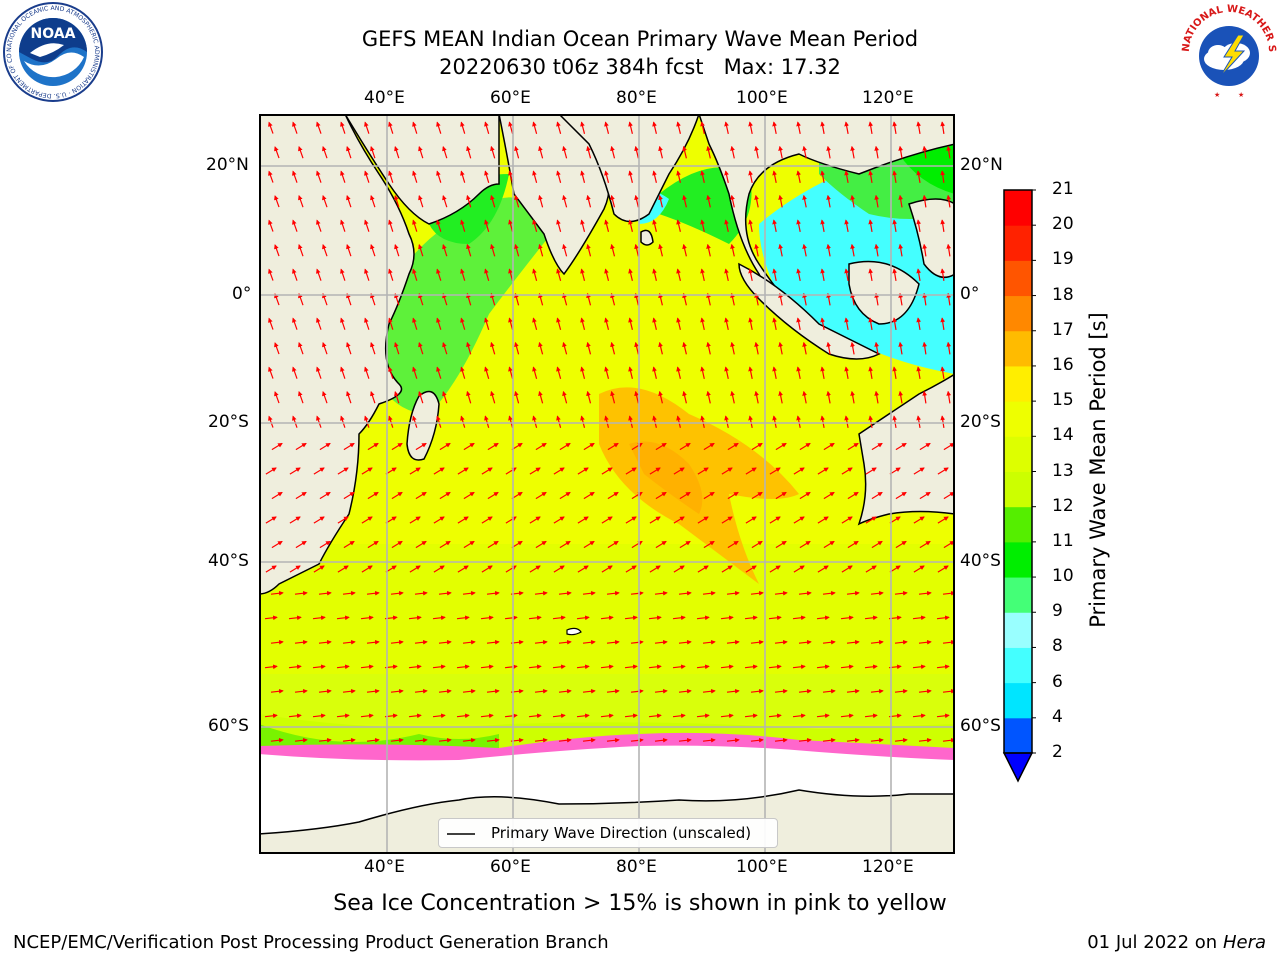 Image resolution: width=1280 pixels, height=960 pixels. Describe the element at coordinates (1227, 50) in the screenshot. I see `nws-logo: NATIONAL WEATHER SERVICE ★ ★` at that location.